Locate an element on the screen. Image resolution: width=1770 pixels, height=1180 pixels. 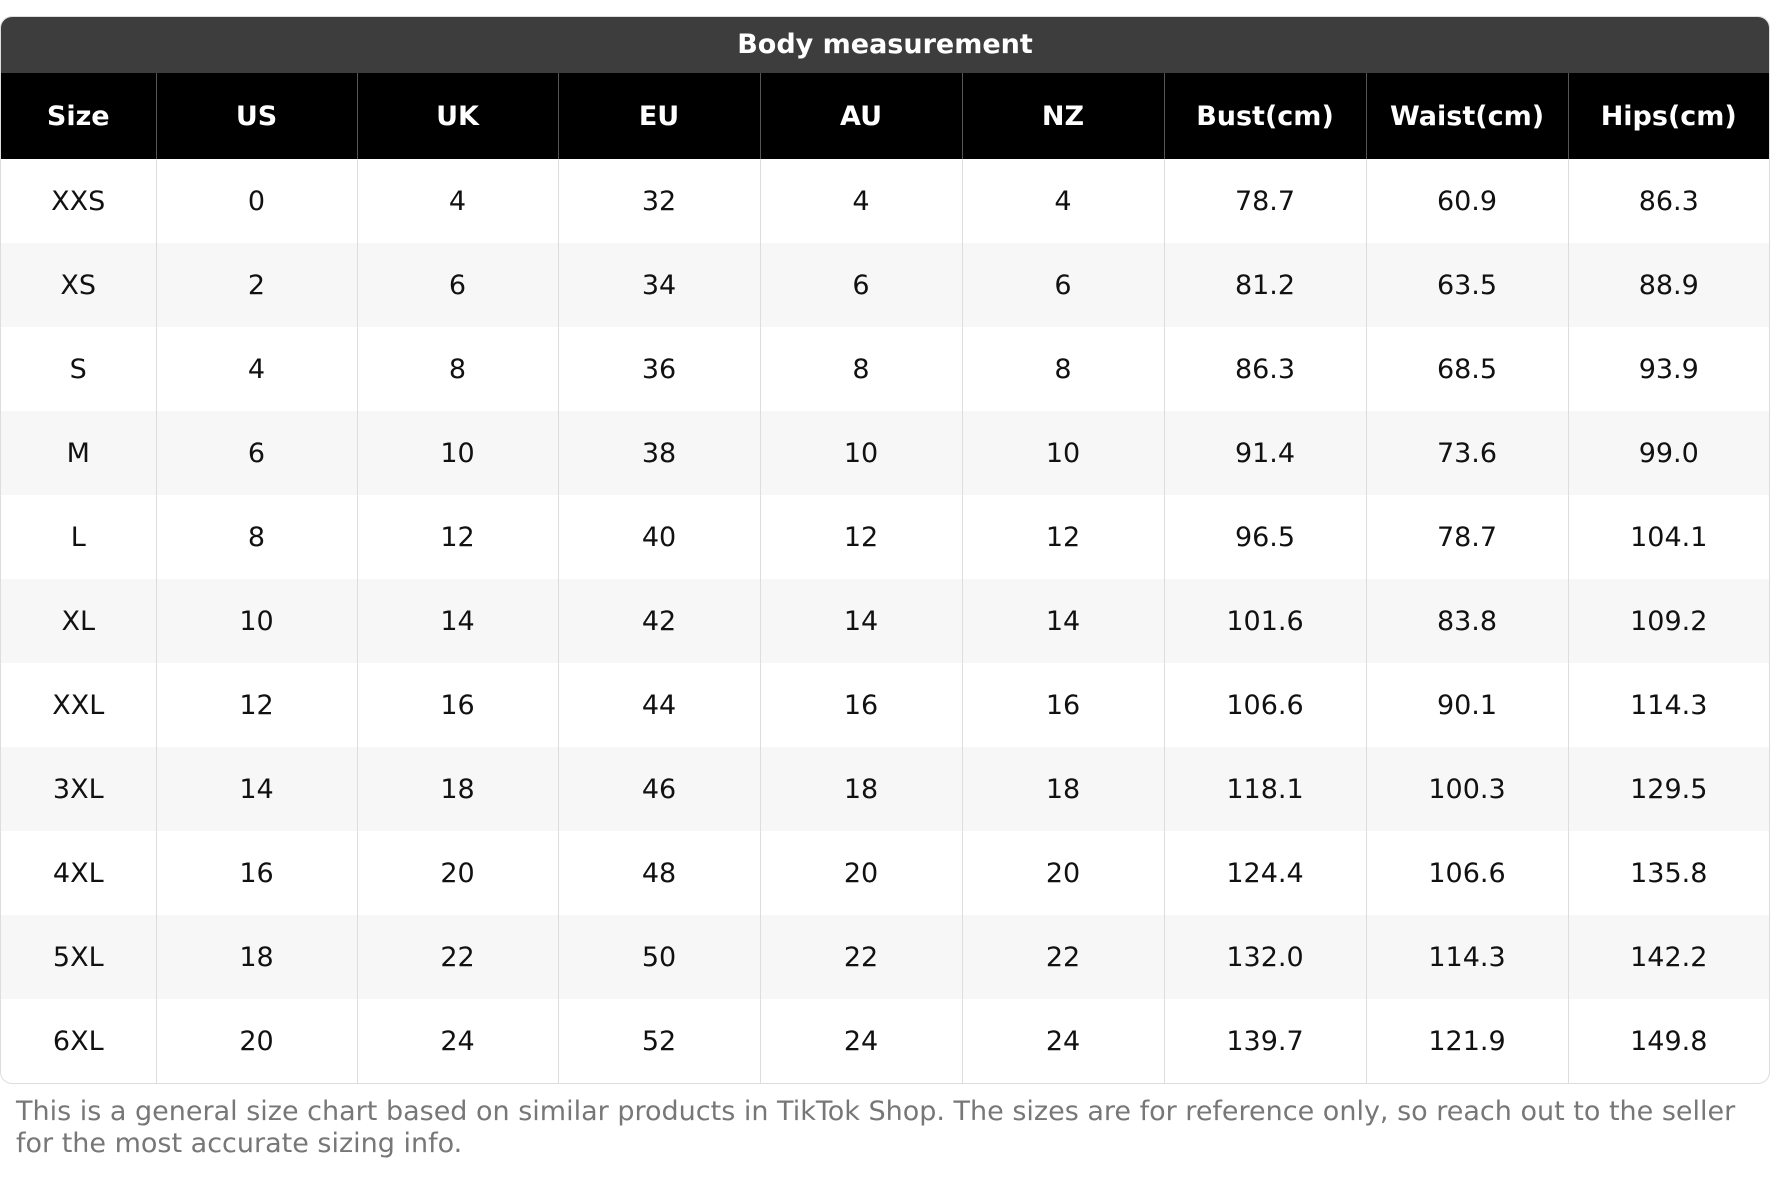
column-header: Size is located at coordinates (78, 116).